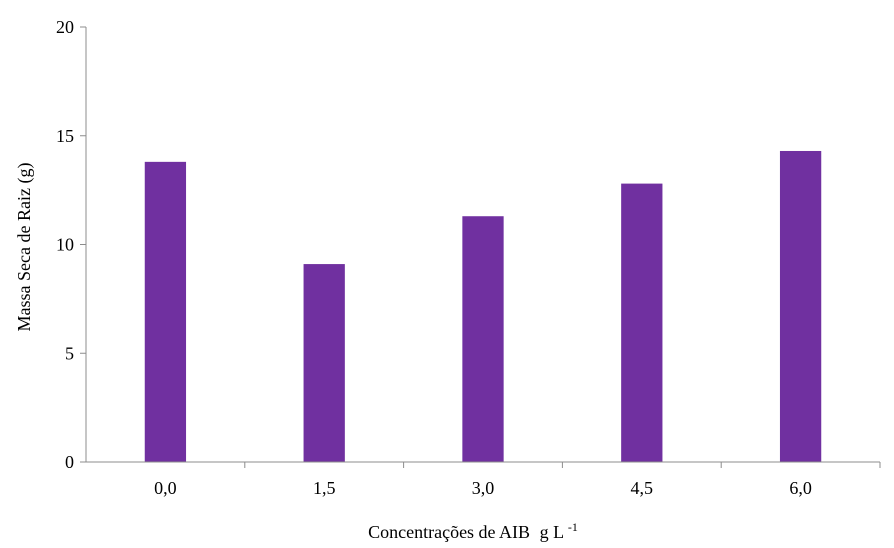  Describe the element at coordinates (483, 488) in the screenshot. I see `x-tick-label: 3,0` at that location.